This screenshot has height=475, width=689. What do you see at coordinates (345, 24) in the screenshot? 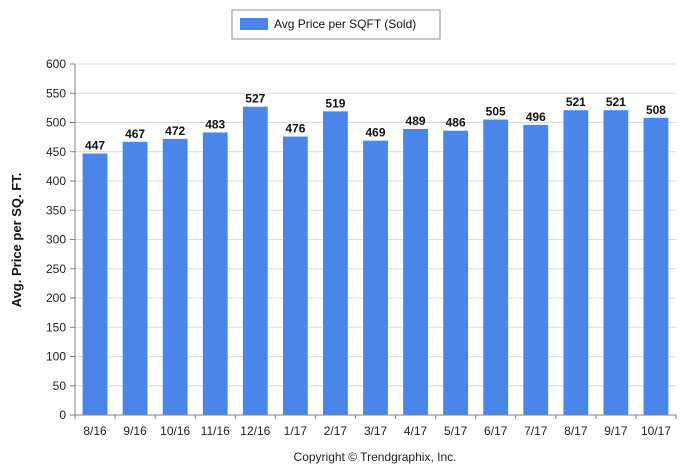
I see `legend-label: Avg Price per SQFT (Sold)` at bounding box center [345, 24].